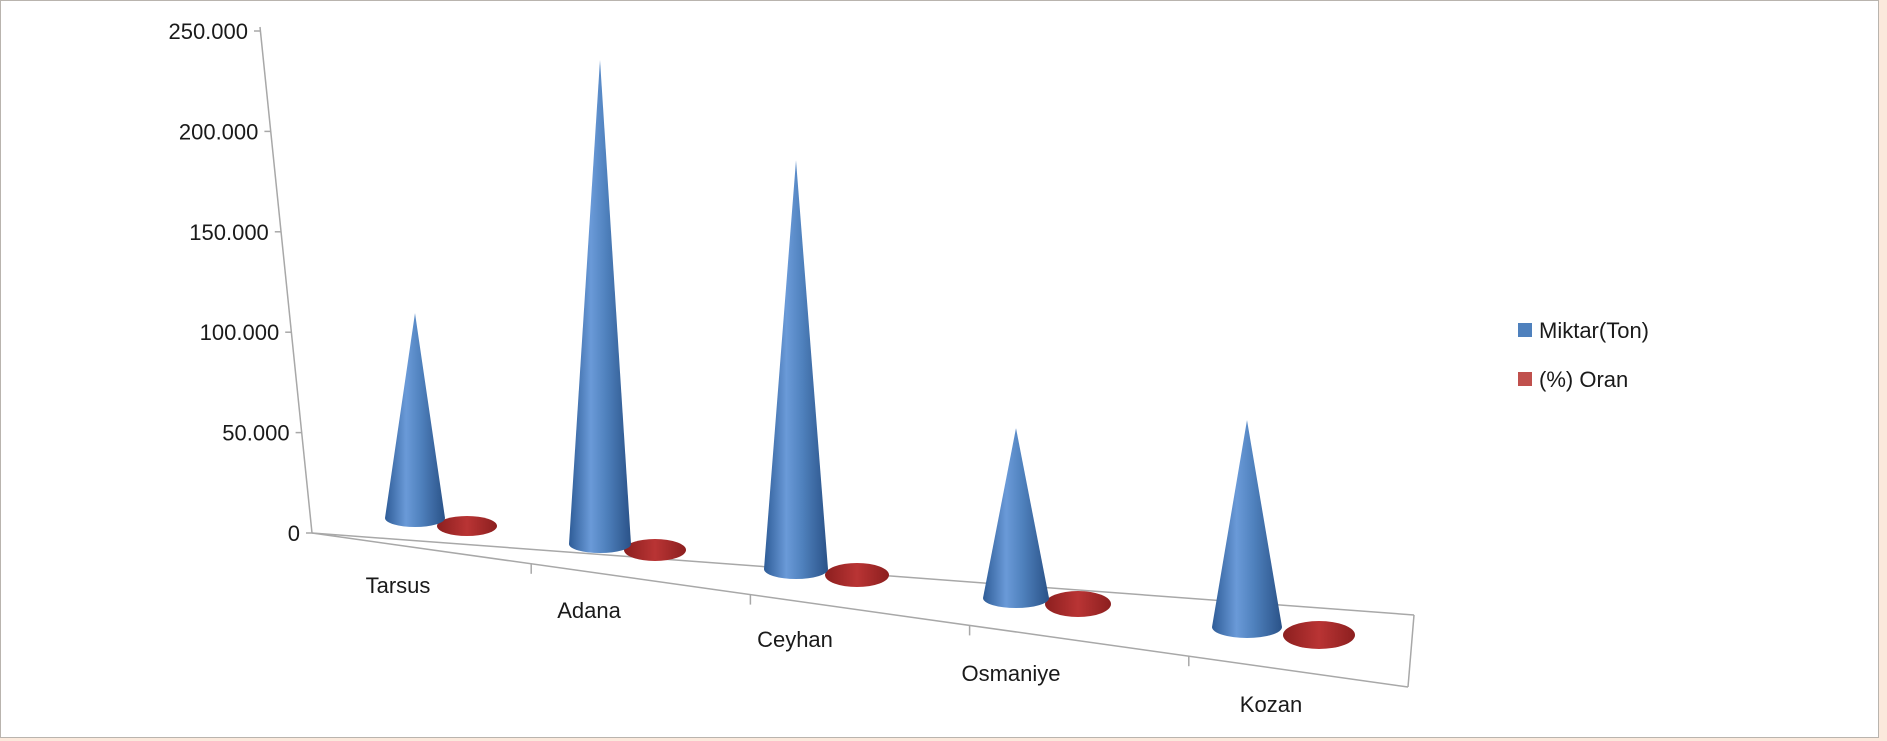 The height and width of the screenshot is (741, 1887). I want to click on cone-oran-adana, so click(655, 550).